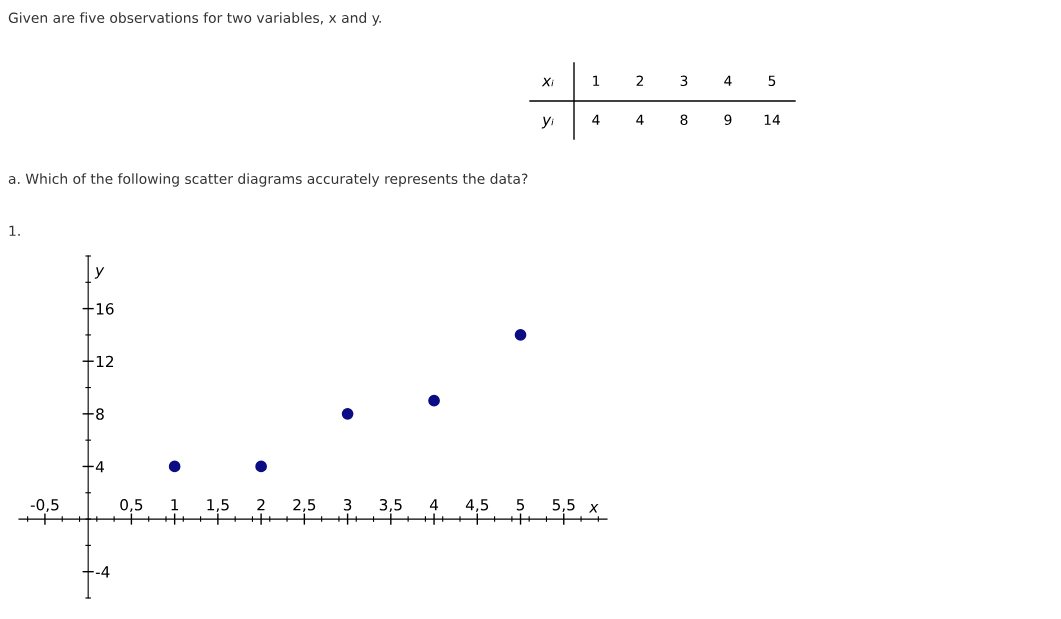 The image size is (1061, 619). I want to click on x-tick-label: 4, so click(434, 505).